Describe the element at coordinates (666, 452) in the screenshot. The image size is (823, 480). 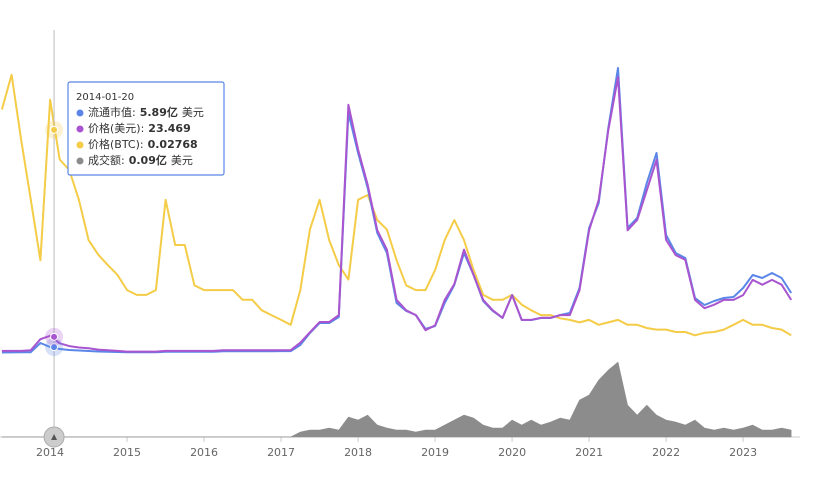
I see `x-tick-label: 2022` at that location.